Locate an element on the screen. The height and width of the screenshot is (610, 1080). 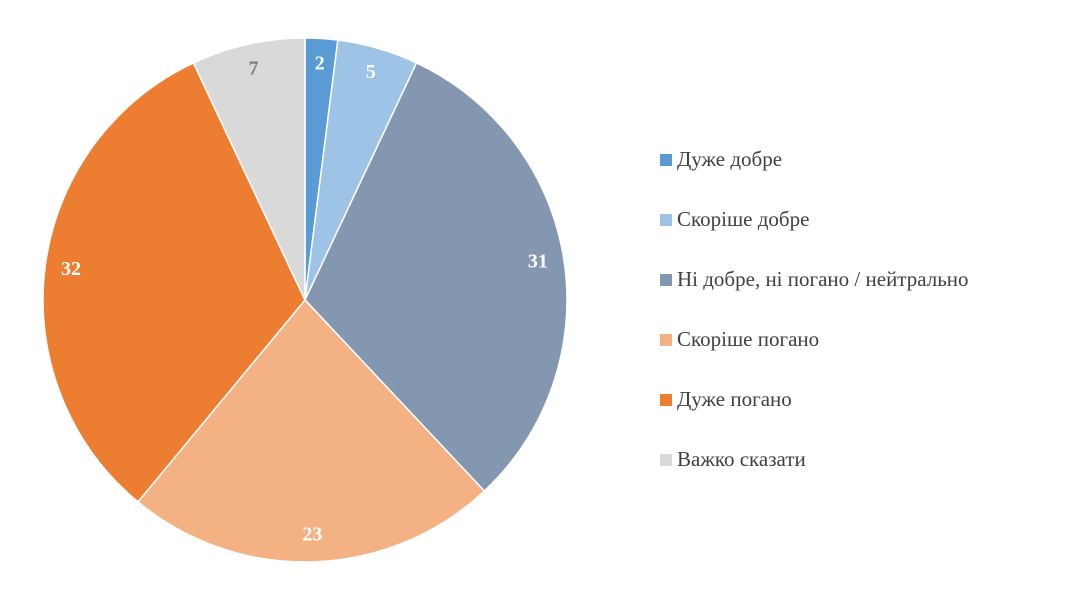
data-label: 31 is located at coordinates (538, 262).